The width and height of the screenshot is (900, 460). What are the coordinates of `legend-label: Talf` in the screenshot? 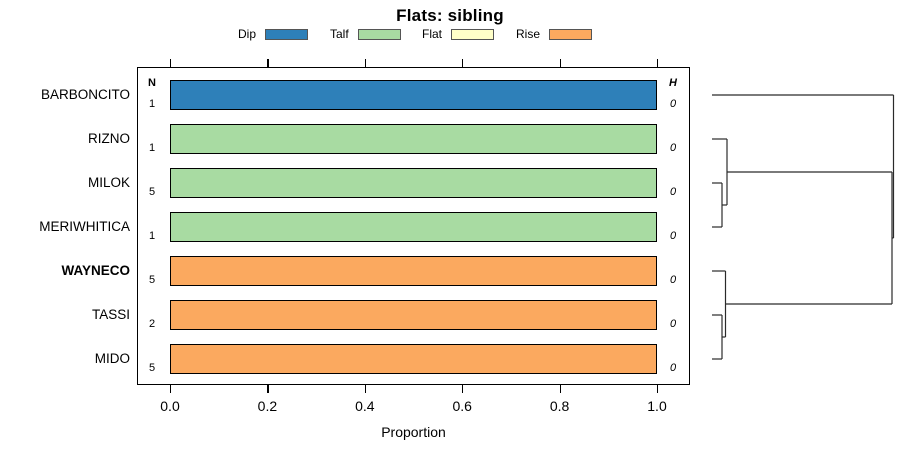 It's located at (339, 34).